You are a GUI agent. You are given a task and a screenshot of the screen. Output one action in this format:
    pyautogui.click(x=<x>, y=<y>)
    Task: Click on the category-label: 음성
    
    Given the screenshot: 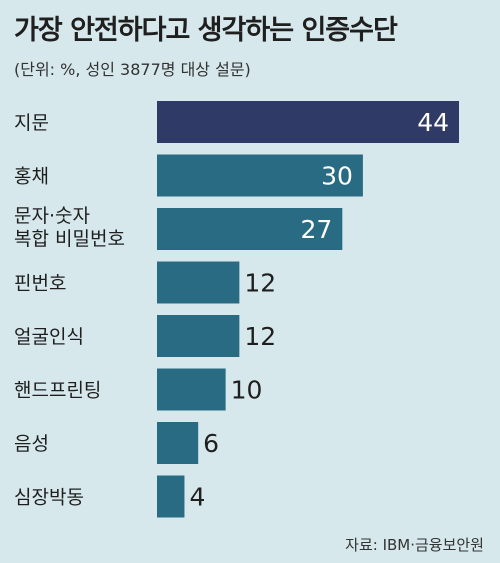 What is the action you would take?
    pyautogui.click(x=31, y=444)
    